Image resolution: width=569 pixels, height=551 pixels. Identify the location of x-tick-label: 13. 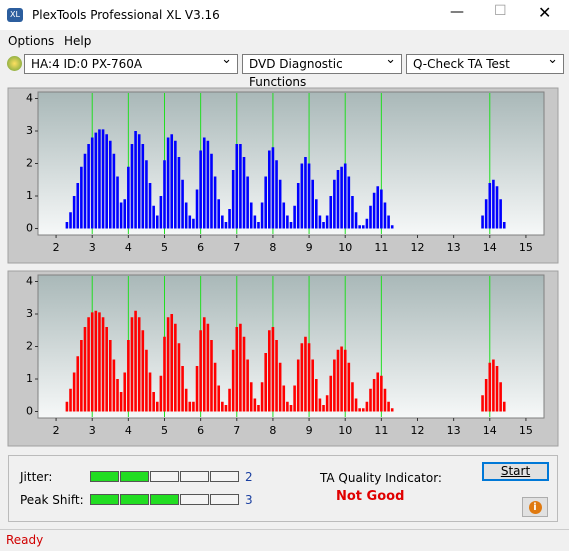
(454, 430).